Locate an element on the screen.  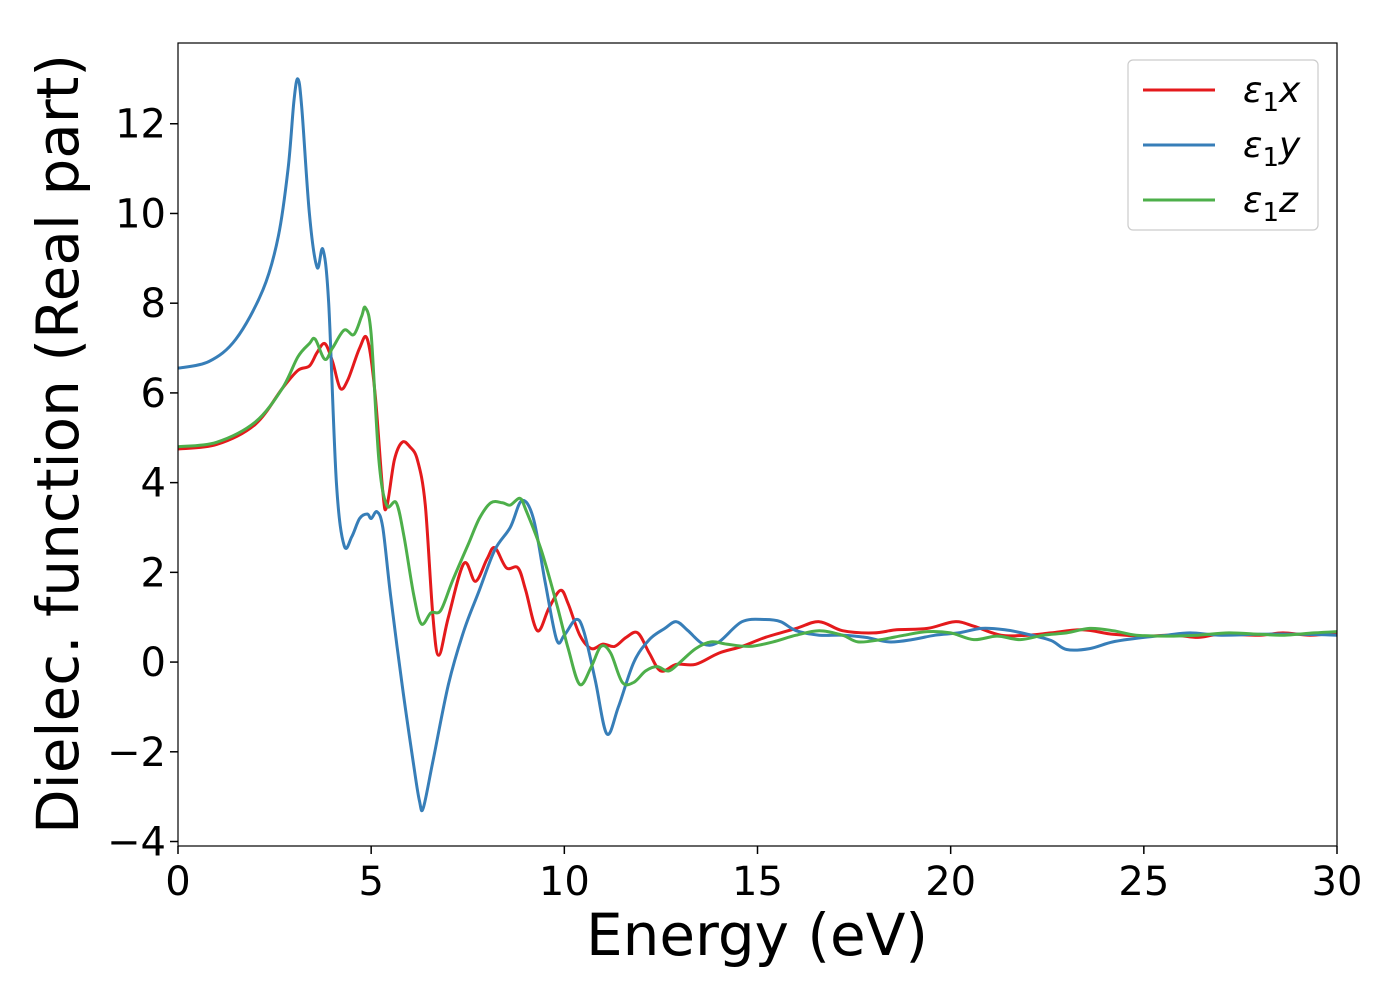
y-tick-label: 0 is located at coordinates (153, 663).